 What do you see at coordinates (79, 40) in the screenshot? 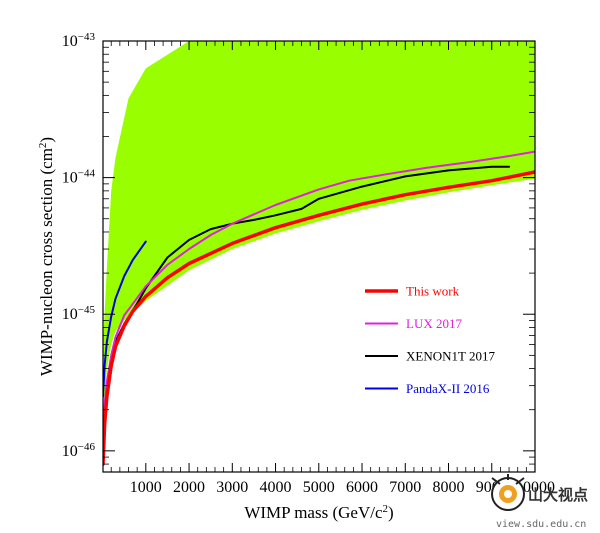
I see `y-tick-label: 10−43` at bounding box center [79, 40].